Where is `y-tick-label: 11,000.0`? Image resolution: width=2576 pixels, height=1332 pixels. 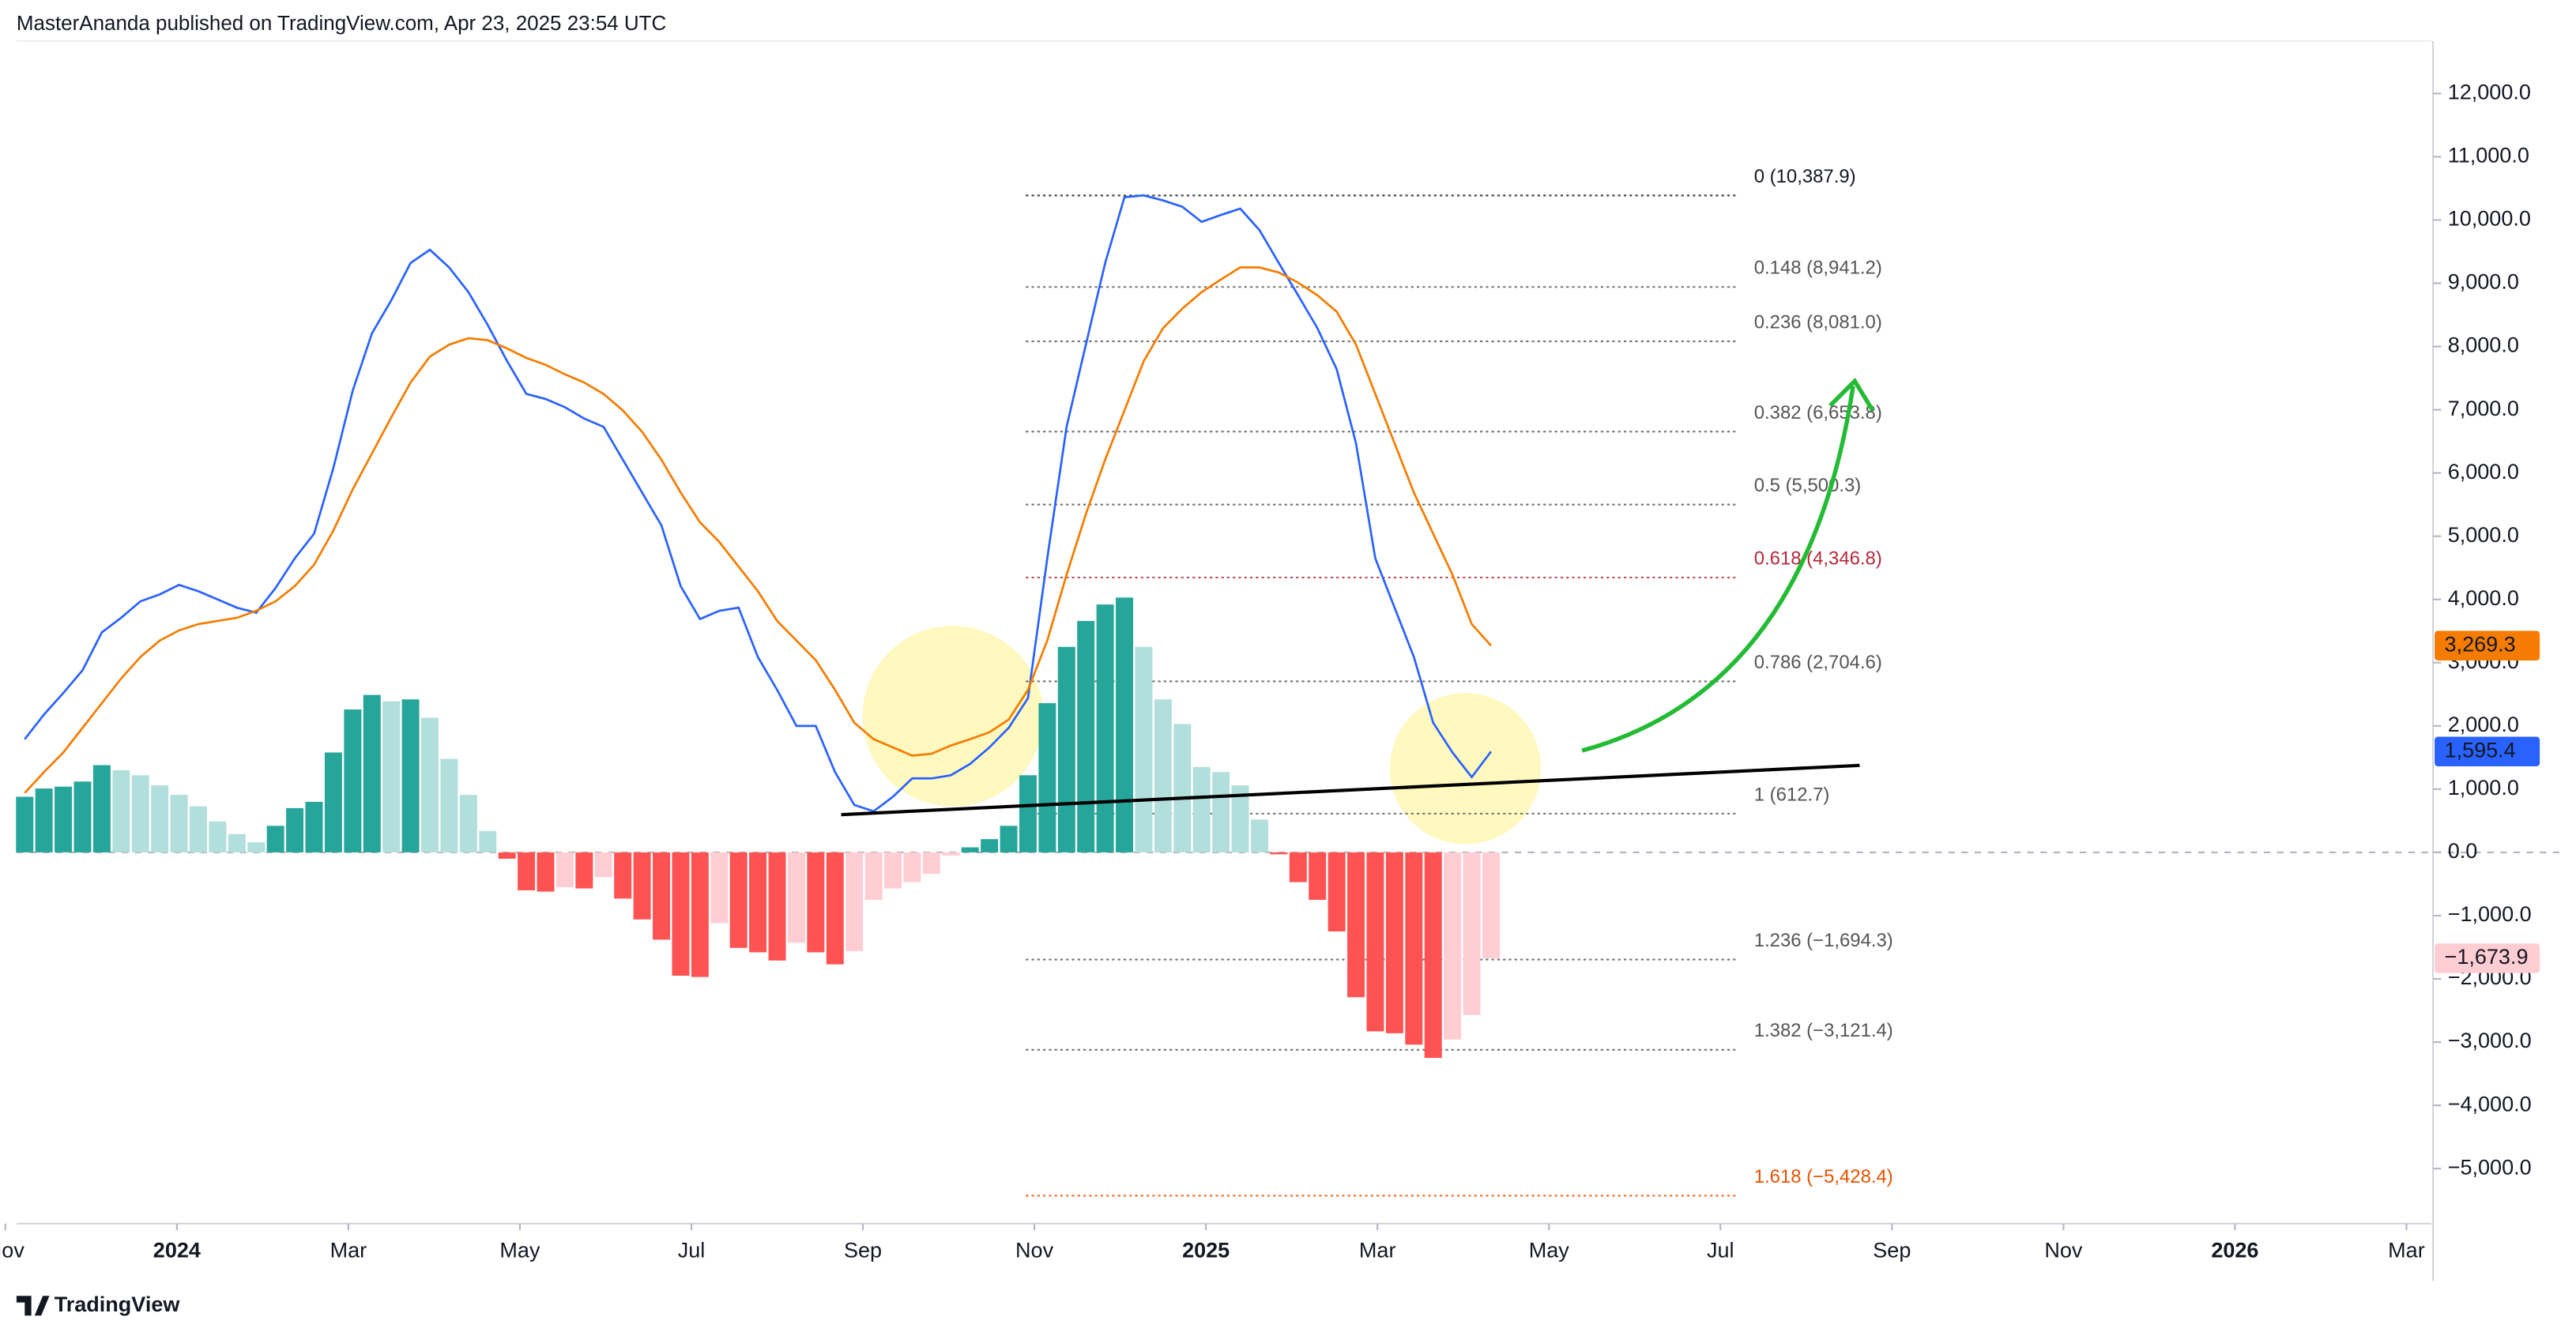 y-tick-label: 11,000.0 is located at coordinates (2488, 155).